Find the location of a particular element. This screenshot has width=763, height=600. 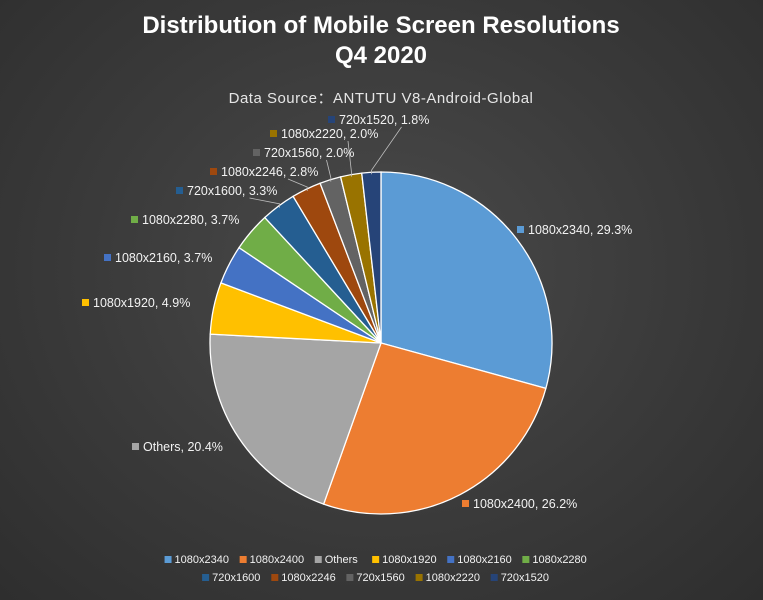

data-label-text: 1080x2160, 3.7% is located at coordinates (163, 258).